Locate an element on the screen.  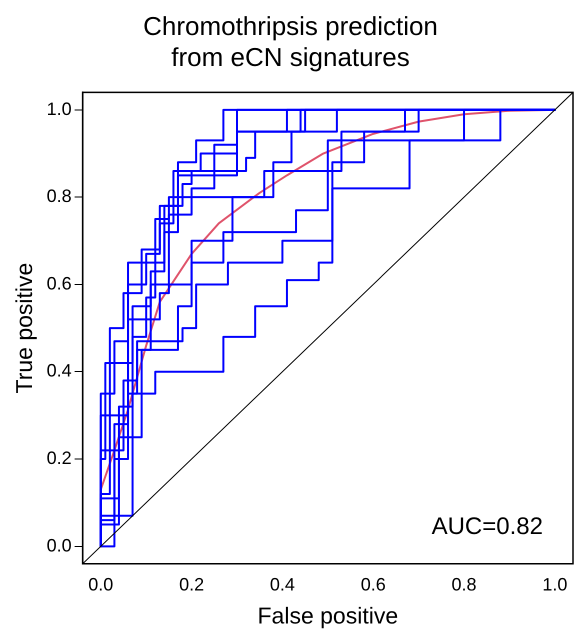
x-axis-title: False positive is located at coordinates (328, 615).